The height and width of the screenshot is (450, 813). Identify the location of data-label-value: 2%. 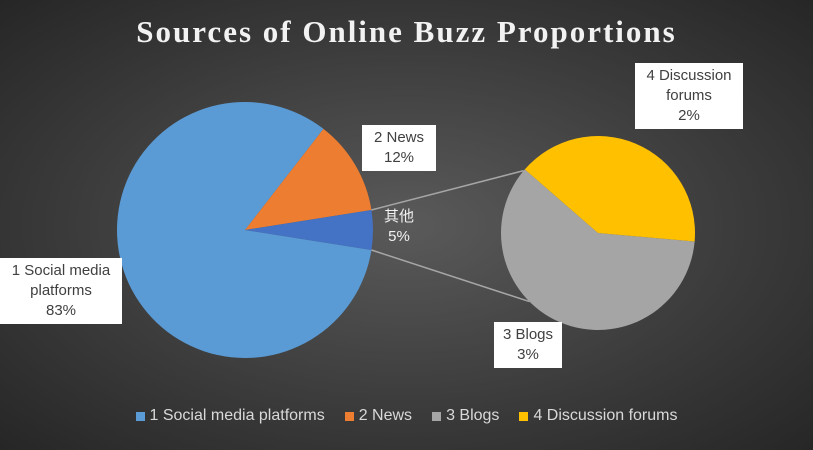
(689, 115).